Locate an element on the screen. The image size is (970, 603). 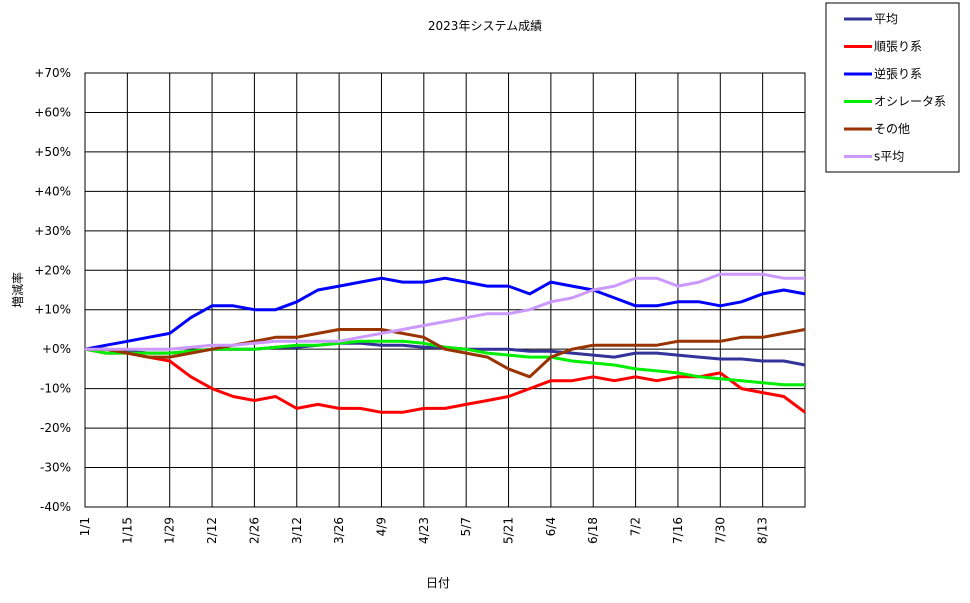
legend-label: その他 is located at coordinates (892, 129).